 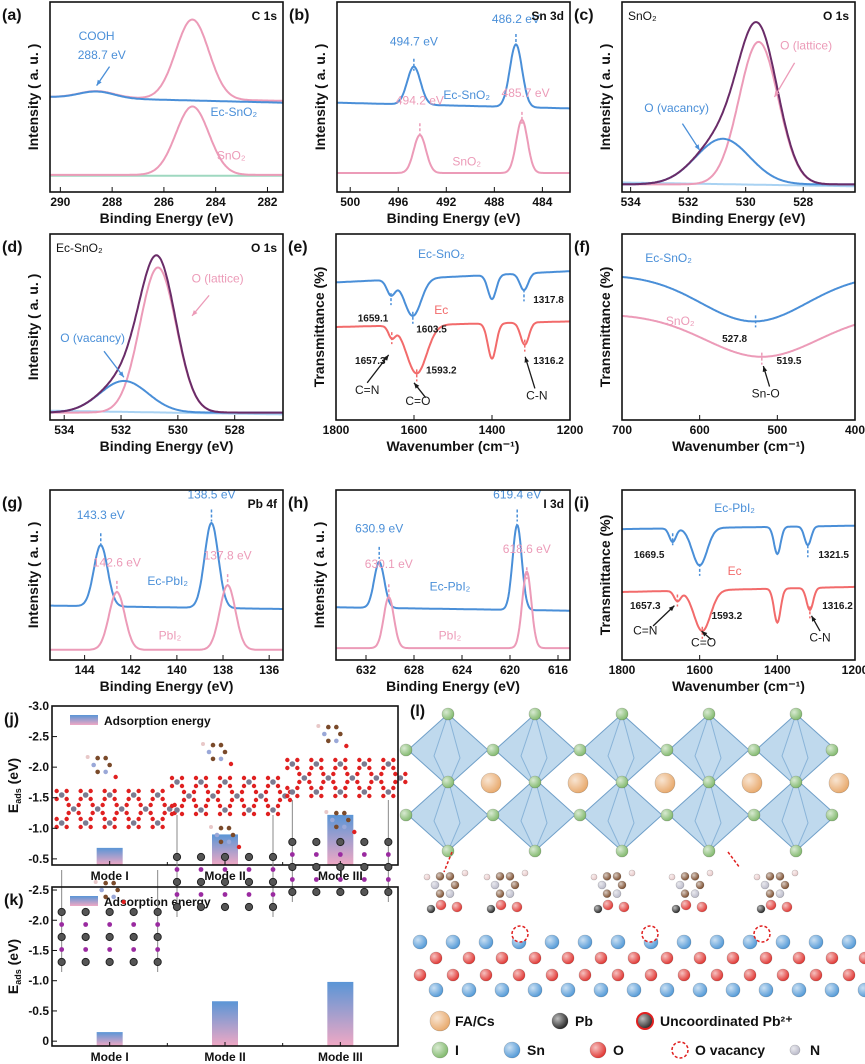 I want to click on facs-atom-shine, so click(x=752, y=783).